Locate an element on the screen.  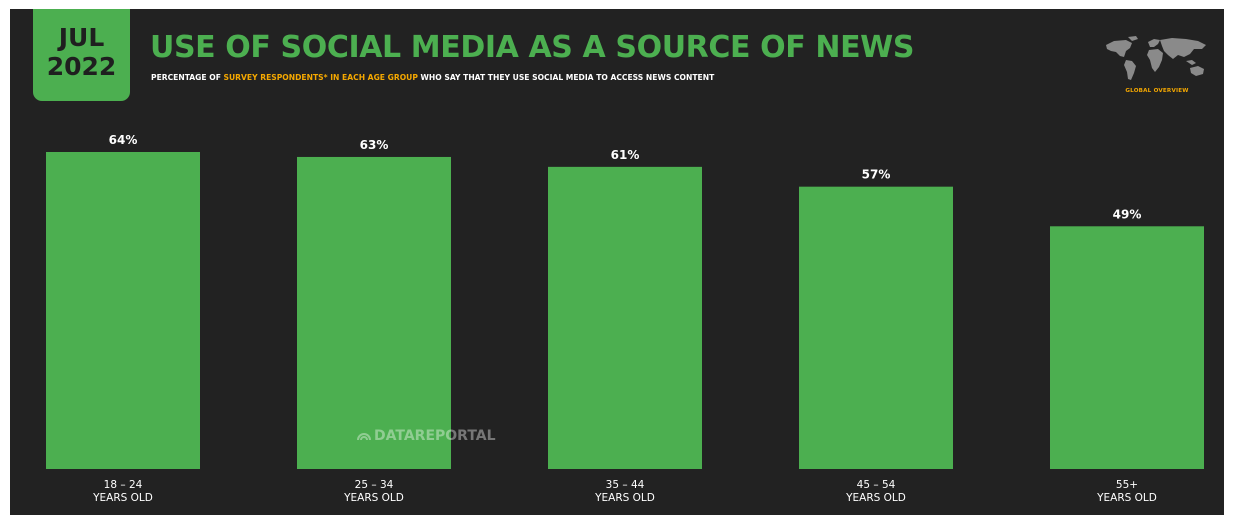
date-year: 2022 is located at coordinates (81, 66).